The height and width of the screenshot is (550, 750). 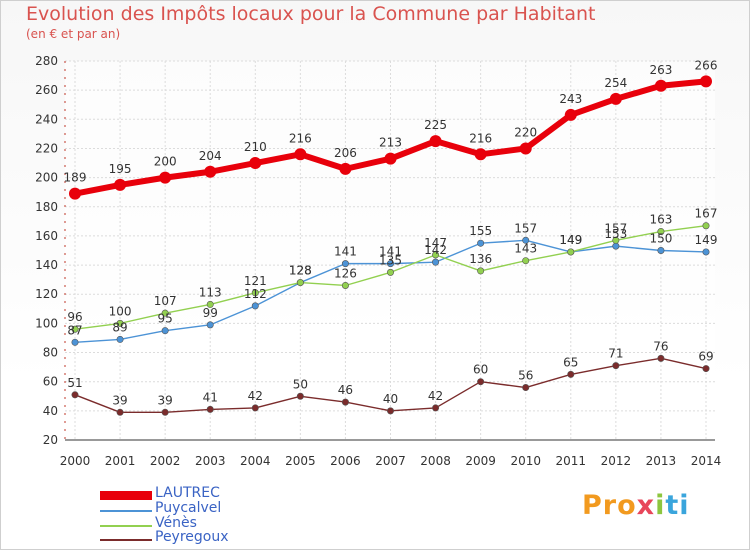 I want to click on y-tick-label: 280, so click(x=46, y=61).